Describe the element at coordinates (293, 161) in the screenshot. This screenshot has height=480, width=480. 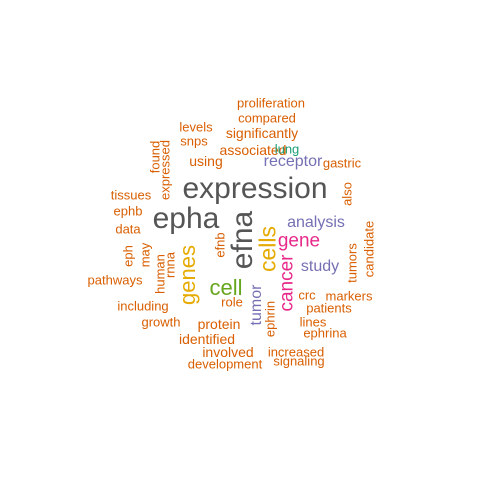
I see `word-receptor: receptor` at that location.